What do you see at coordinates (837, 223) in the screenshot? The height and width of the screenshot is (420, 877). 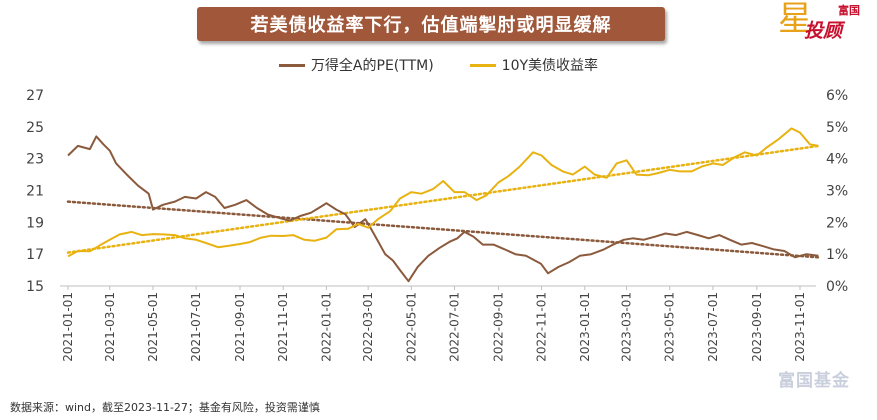 I see `y-right-tick-label: 2%` at bounding box center [837, 223].